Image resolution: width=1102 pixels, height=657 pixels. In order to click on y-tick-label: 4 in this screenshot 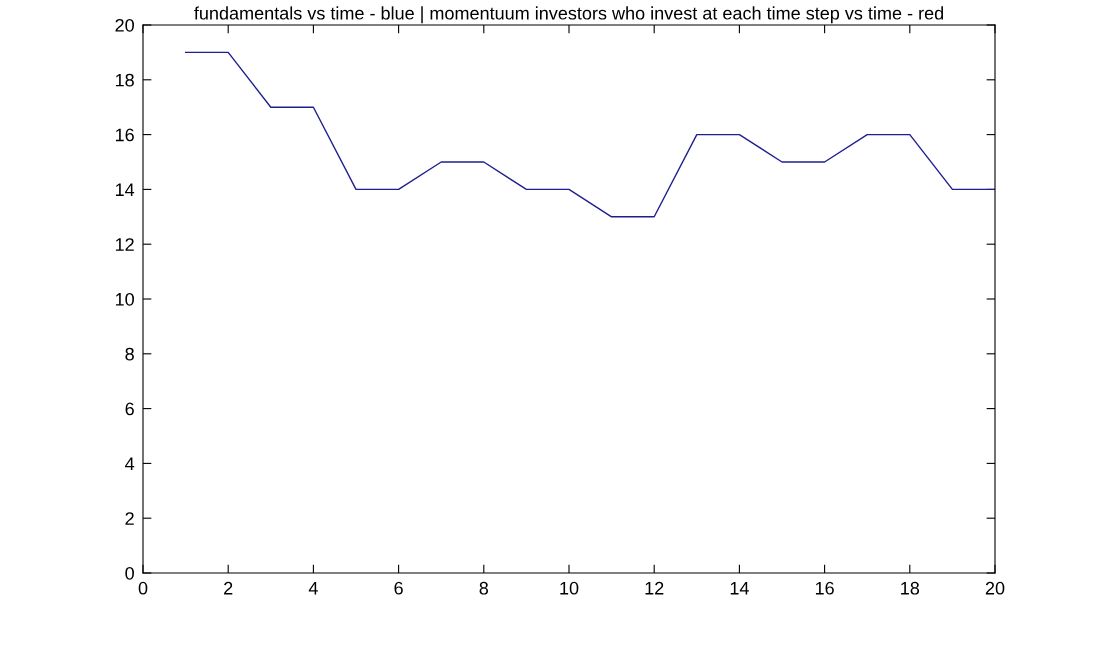, I will do `click(130, 463)`.